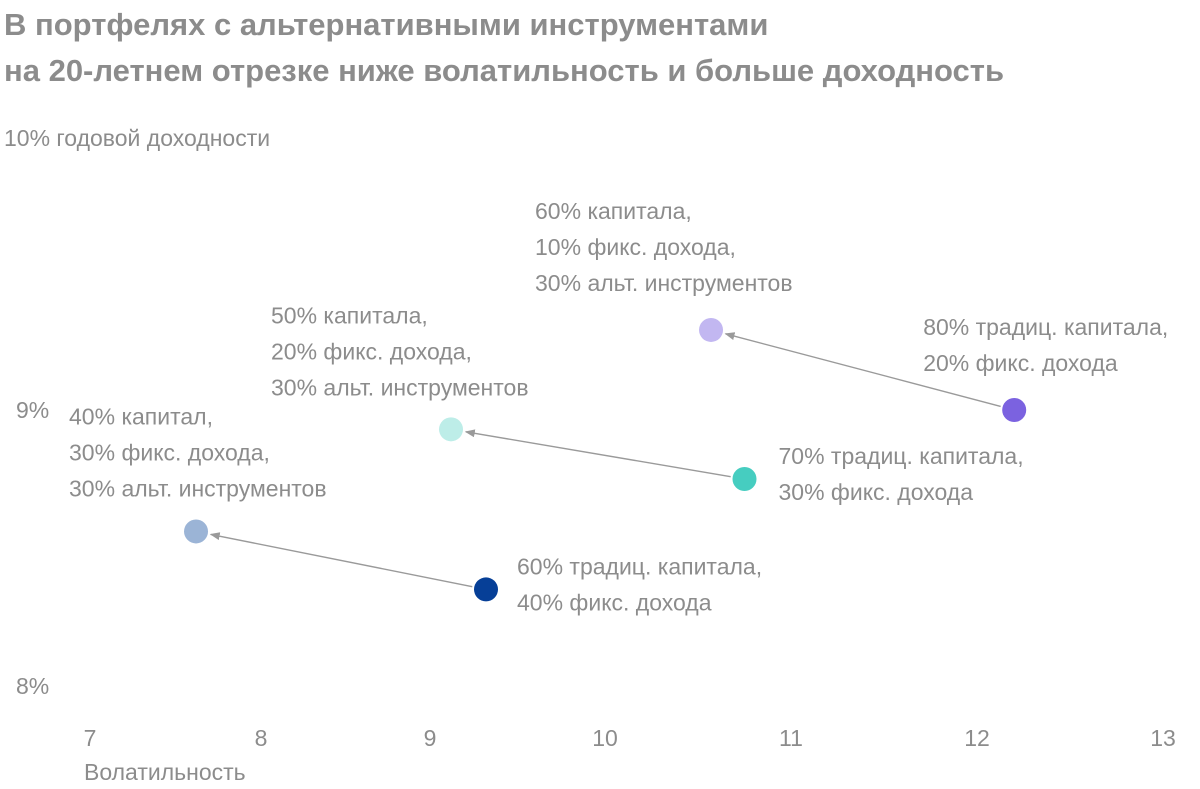 The height and width of the screenshot is (789, 1200). What do you see at coordinates (32, 686) in the screenshot?
I see `y-tick-label: 8%` at bounding box center [32, 686].